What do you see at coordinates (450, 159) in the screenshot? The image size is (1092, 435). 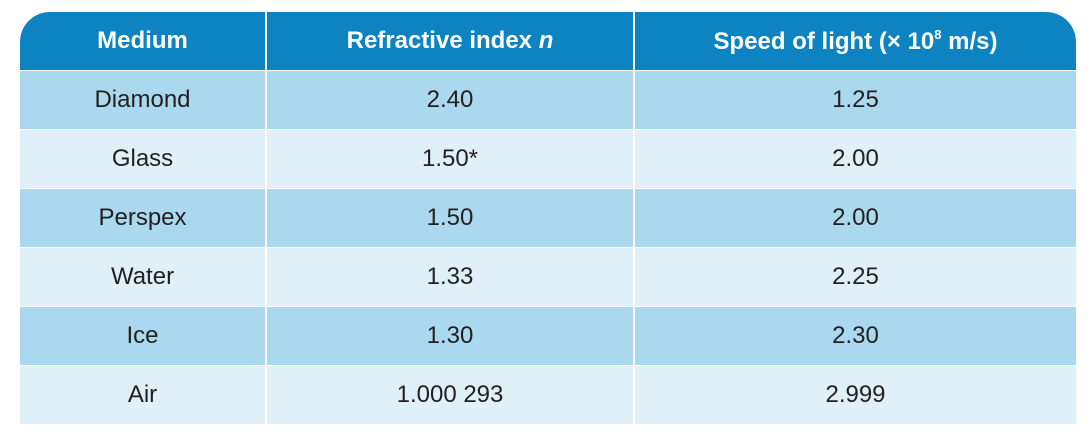 I see `cell-refractive-index: 1.50*` at bounding box center [450, 159].